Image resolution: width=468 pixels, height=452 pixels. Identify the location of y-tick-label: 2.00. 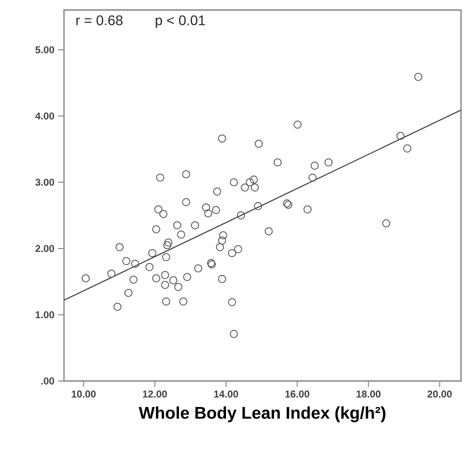
(44, 248).